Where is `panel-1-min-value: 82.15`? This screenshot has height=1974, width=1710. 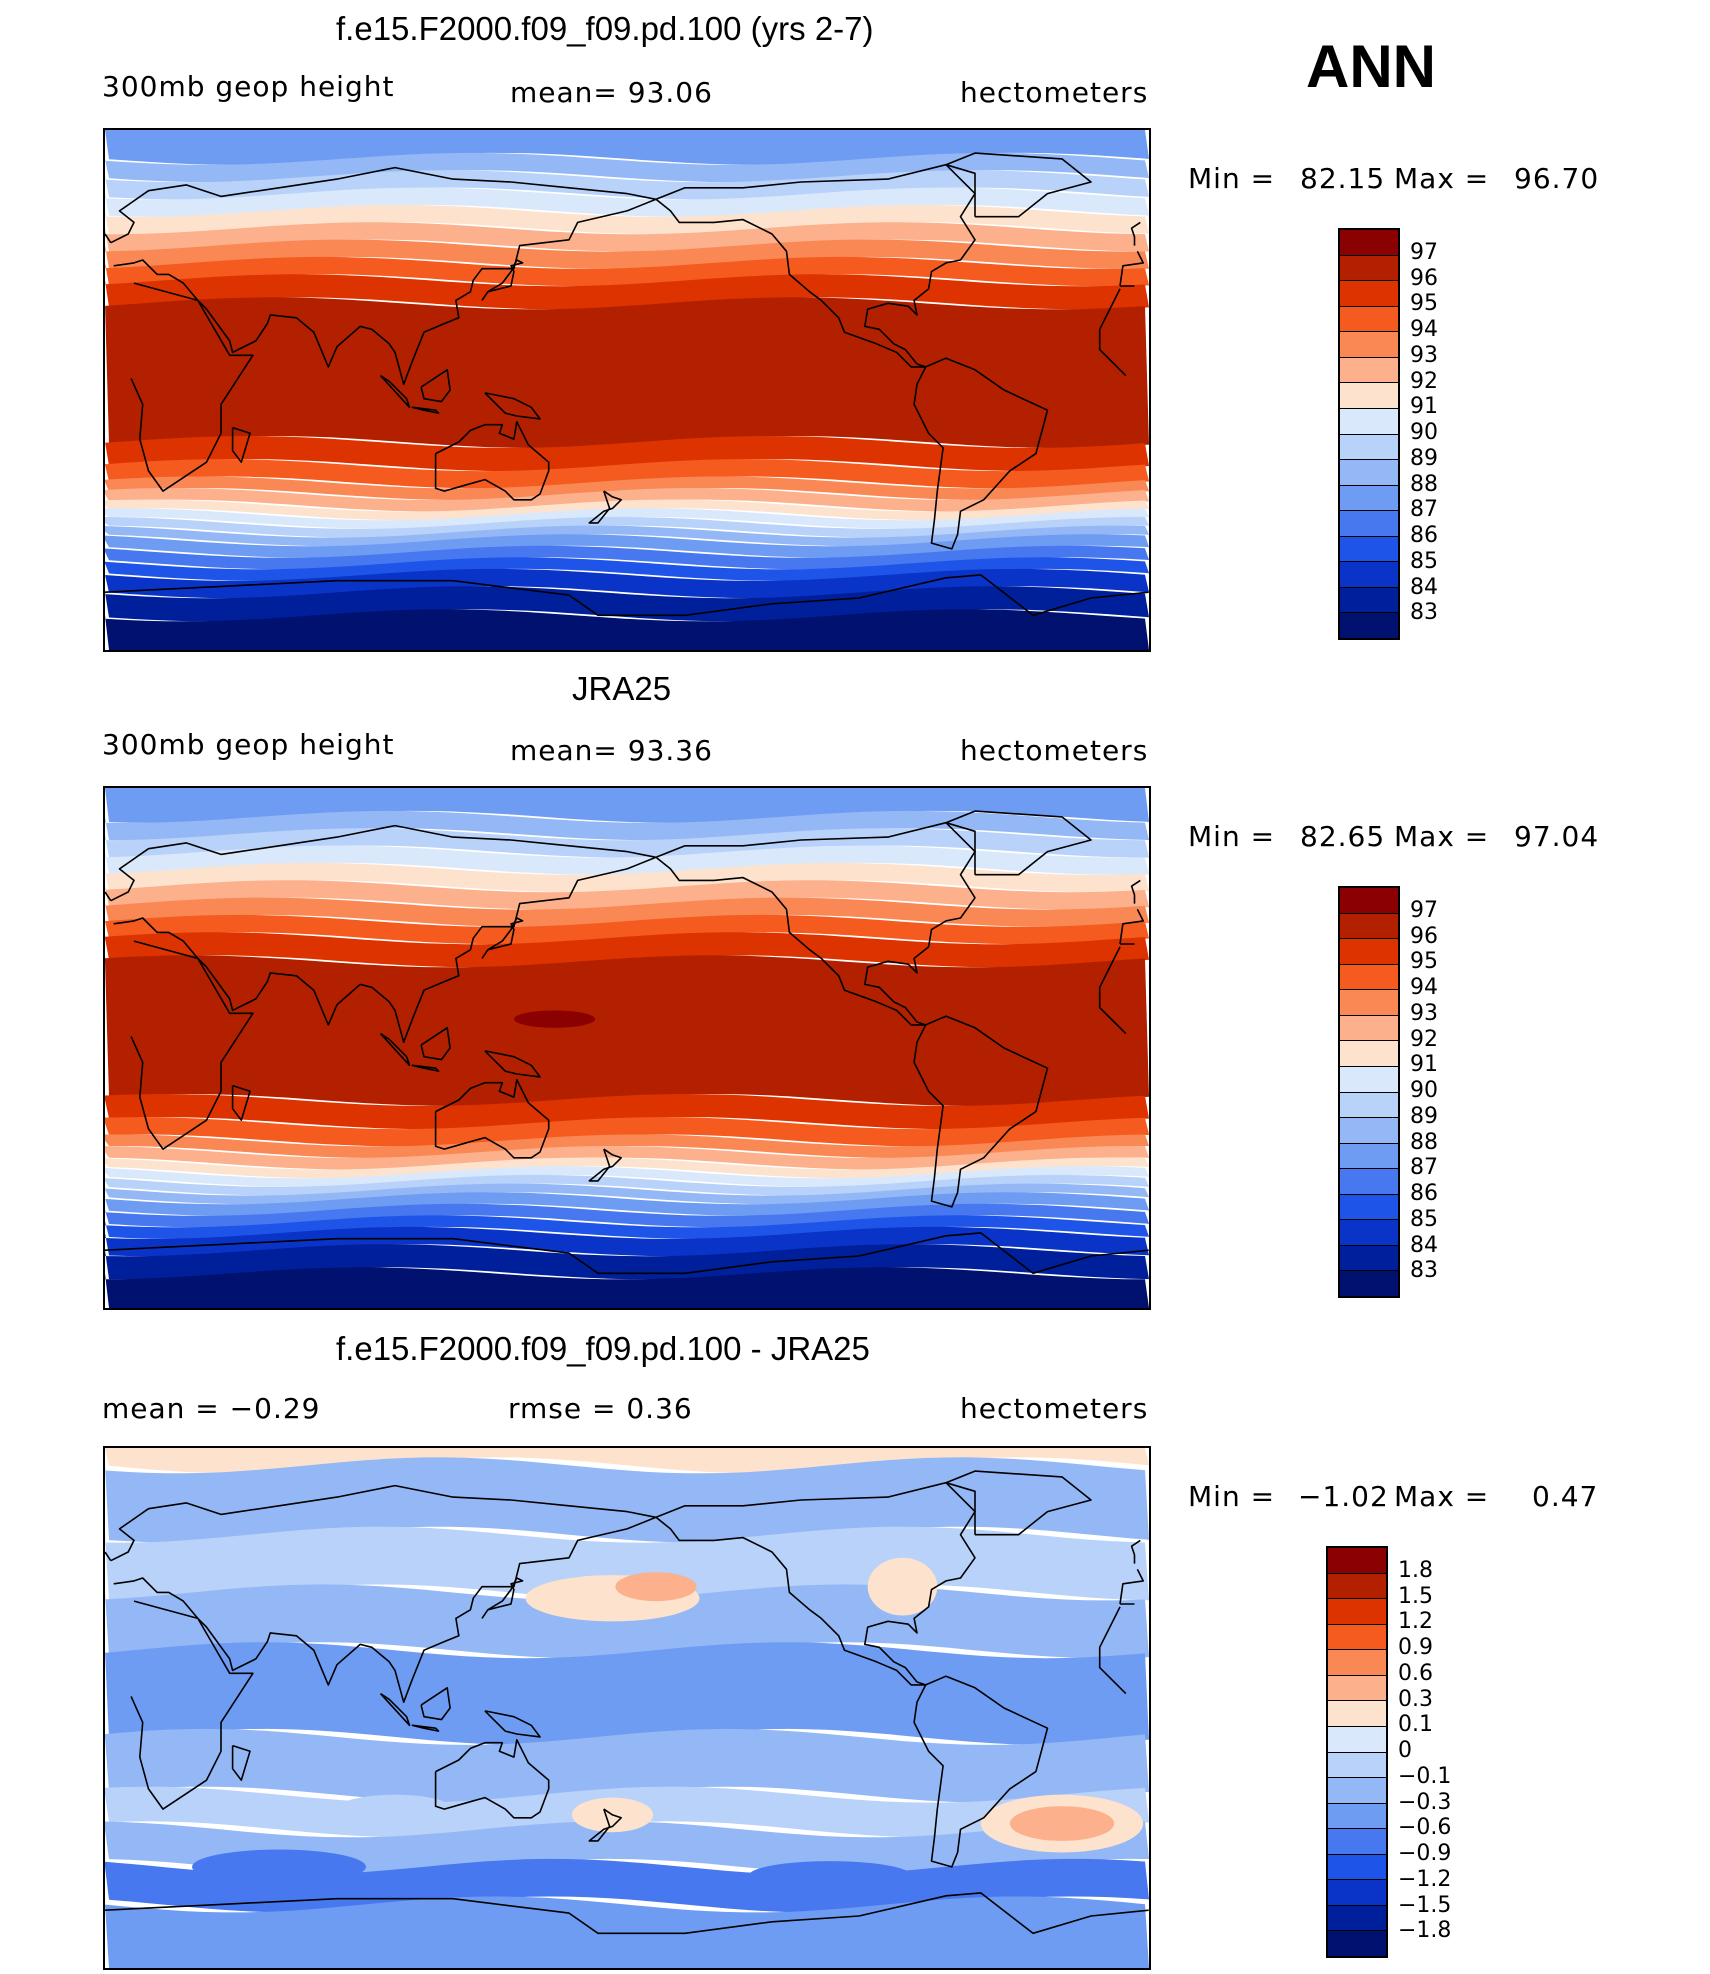
panel-1-min-value: 82.15 is located at coordinates (1343, 178).